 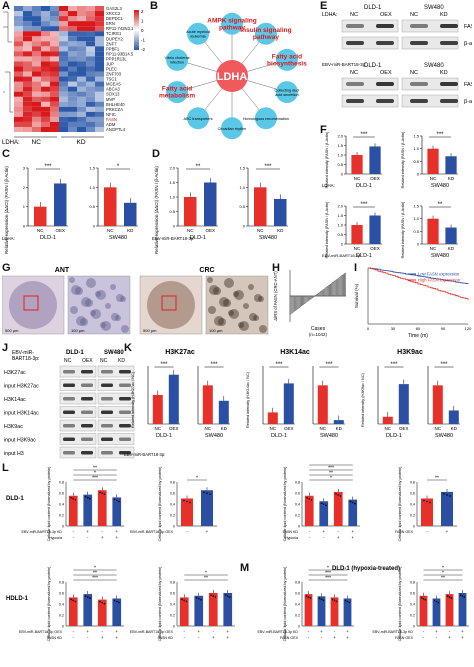 I want to click on cell-line-label: DLD-1, so click(x=198, y=238).